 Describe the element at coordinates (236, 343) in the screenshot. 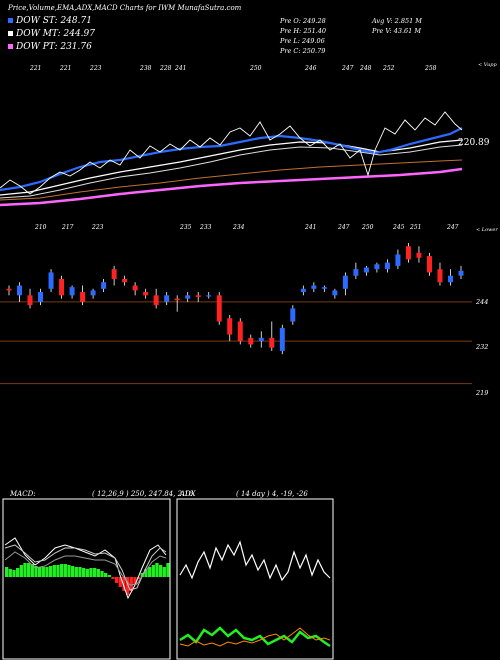

I see `price-gridlines` at that location.